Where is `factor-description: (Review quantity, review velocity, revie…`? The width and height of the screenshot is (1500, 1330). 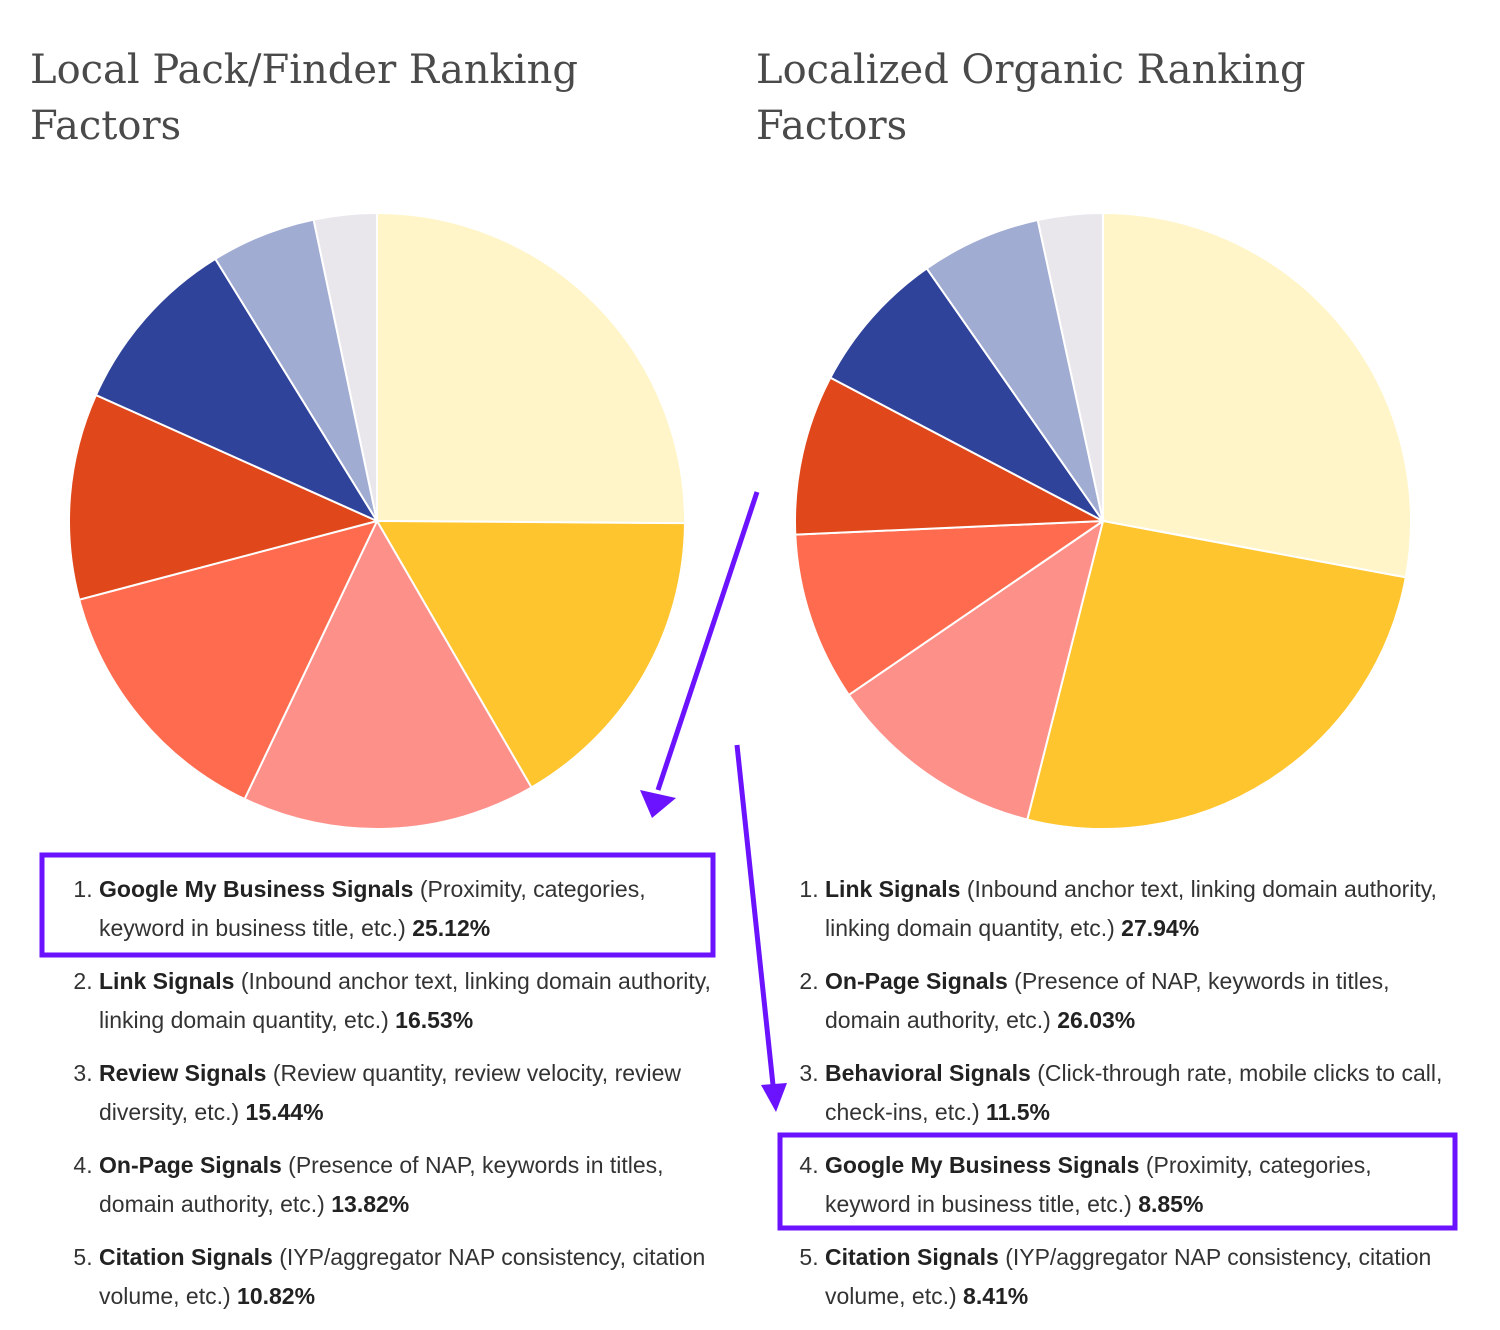
factor-description: (Review quantity, review velocity, revie… is located at coordinates (390, 1092).